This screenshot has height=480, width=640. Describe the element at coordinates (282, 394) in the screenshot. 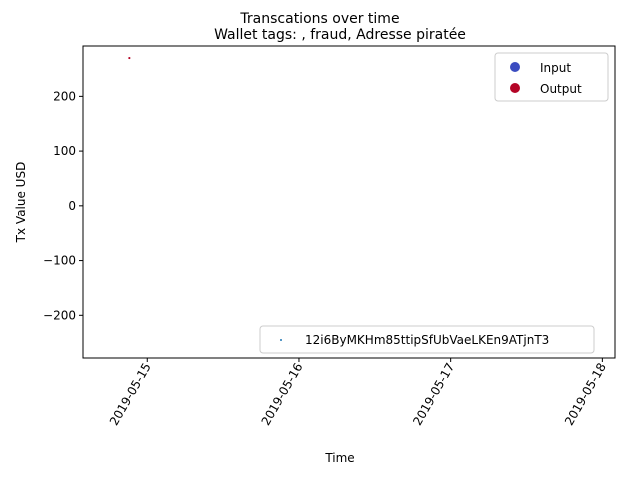

I see `x-tick-label: 2019-05-16` at that location.